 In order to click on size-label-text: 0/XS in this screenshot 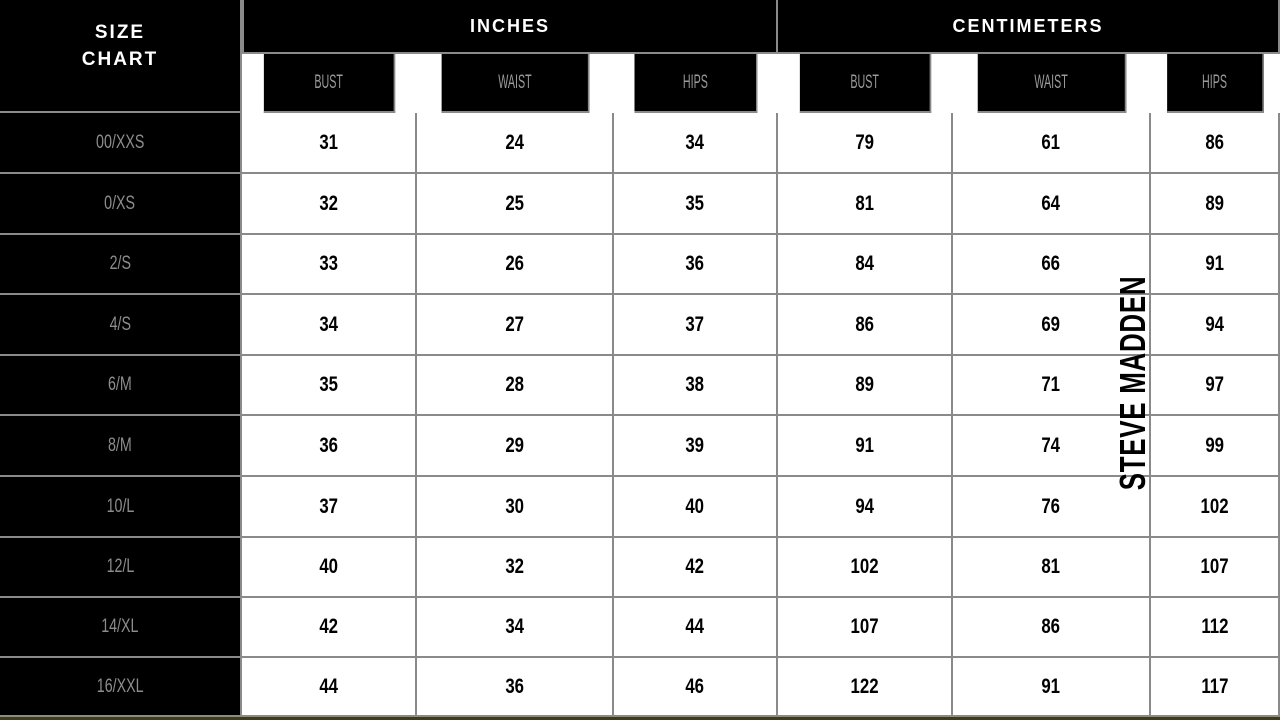, I will do `click(120, 203)`.